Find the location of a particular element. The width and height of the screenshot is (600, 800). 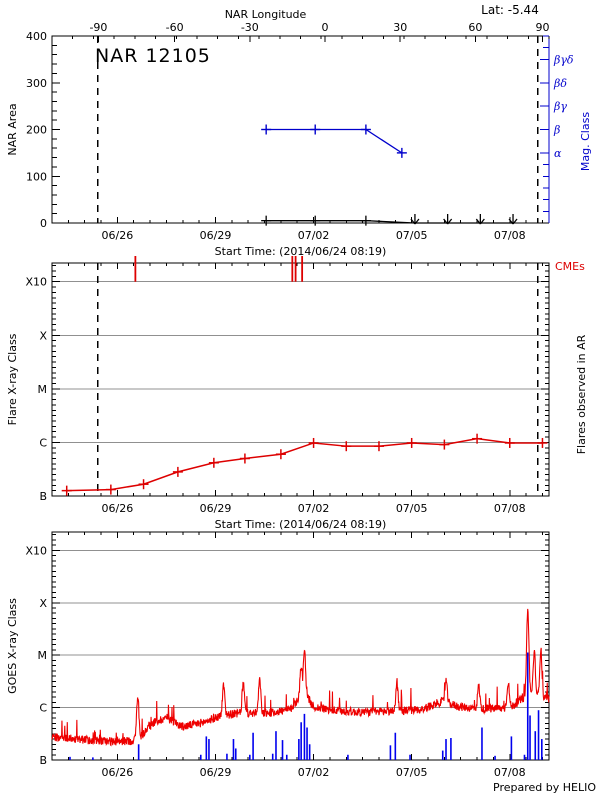

goes-flux-curve is located at coordinates (300, 677).